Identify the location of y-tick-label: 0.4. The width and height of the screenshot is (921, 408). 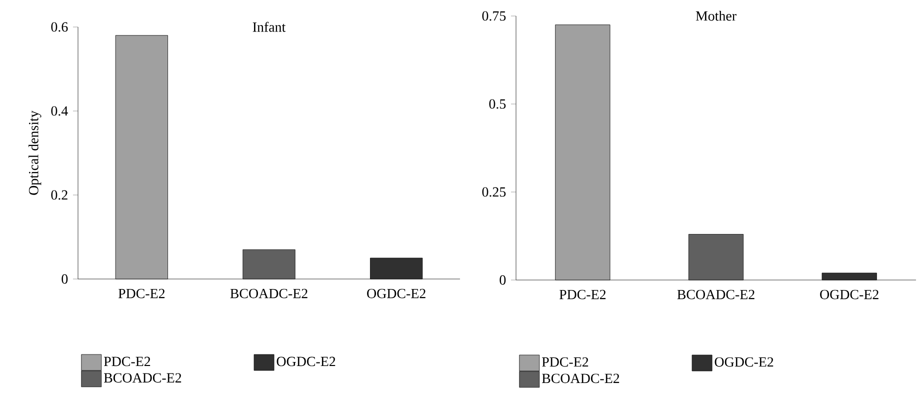
(59, 111).